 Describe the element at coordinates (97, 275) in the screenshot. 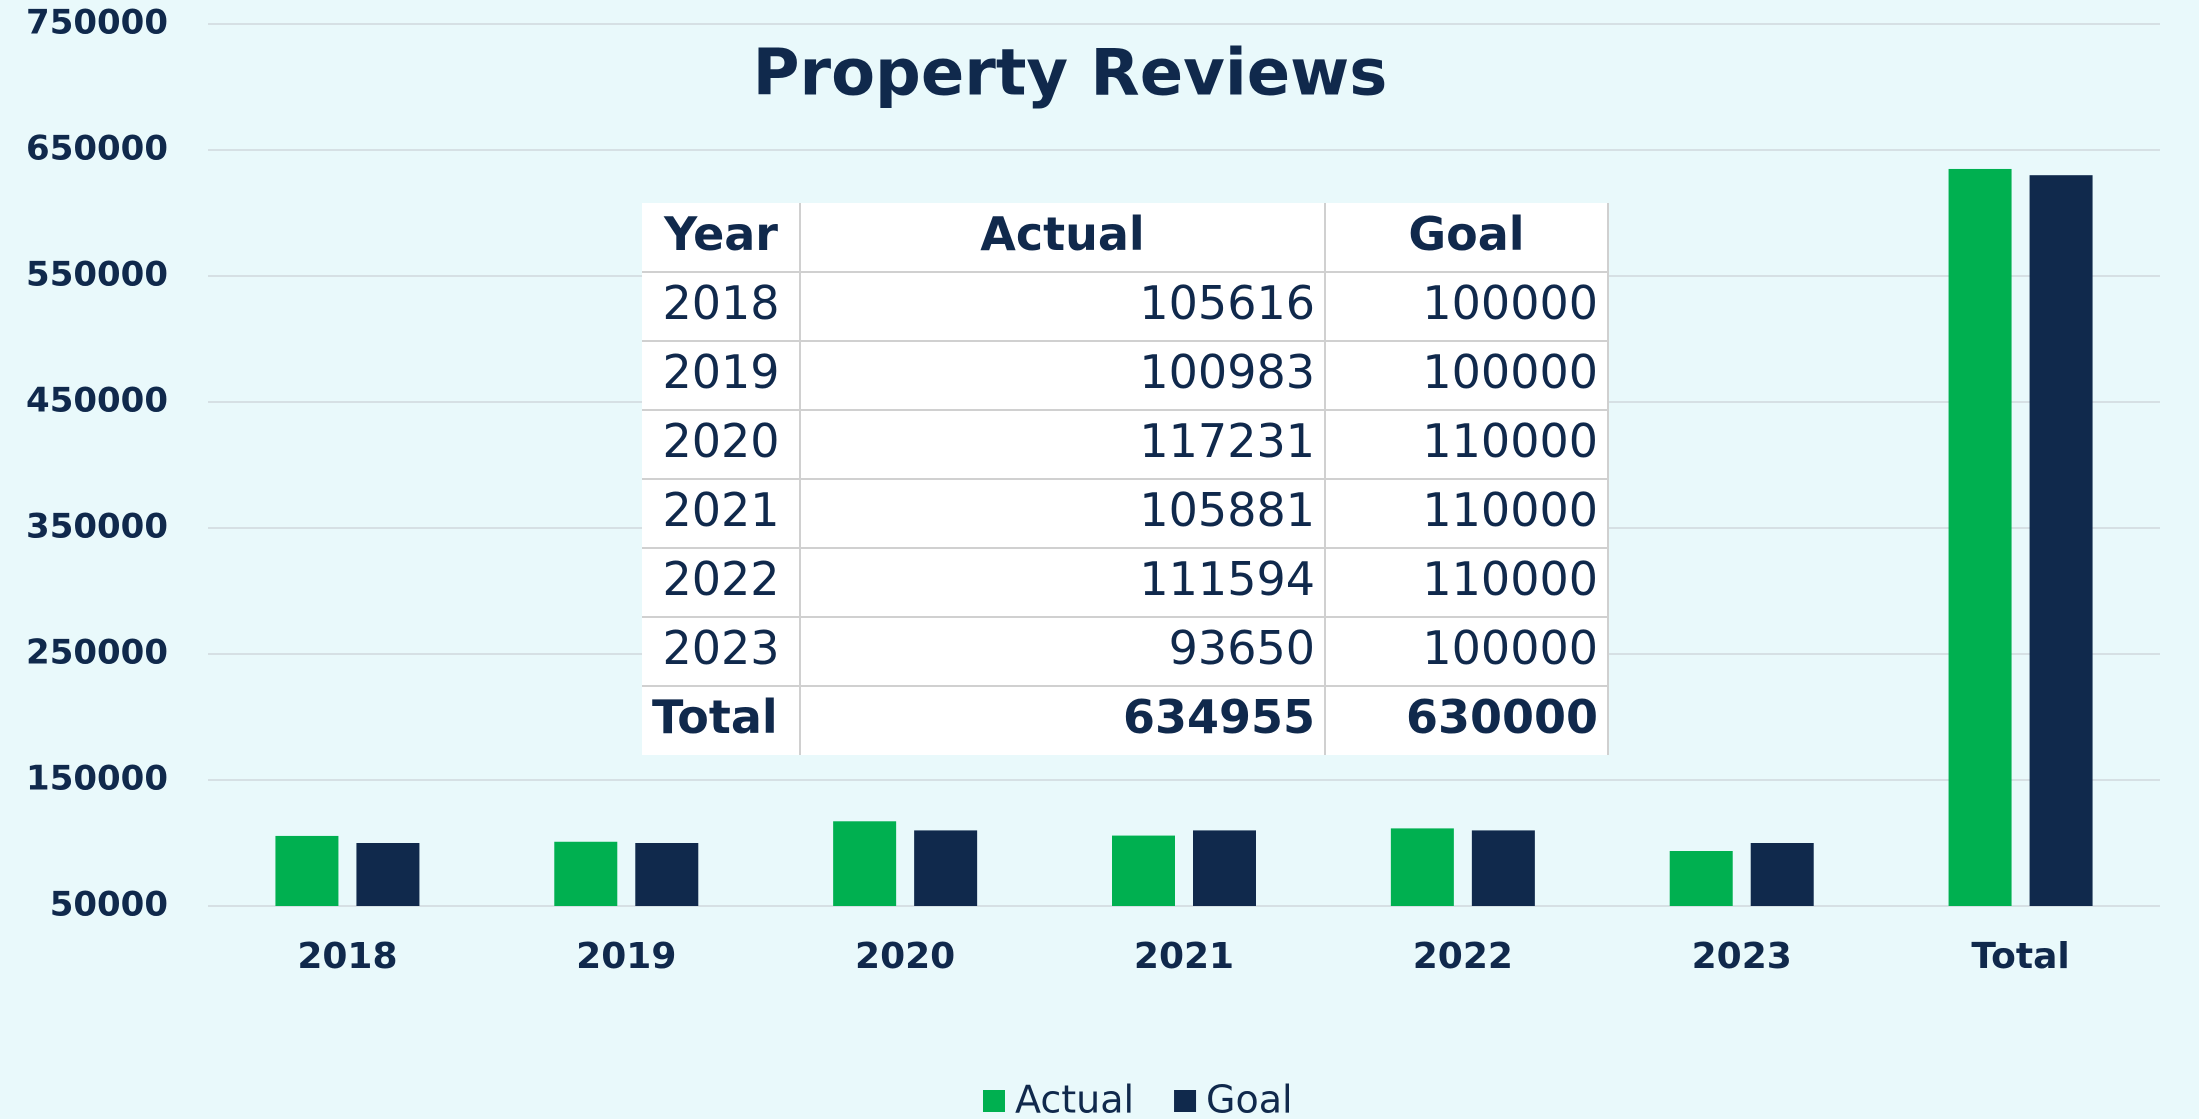

I see `y-tick-label: 550000` at that location.